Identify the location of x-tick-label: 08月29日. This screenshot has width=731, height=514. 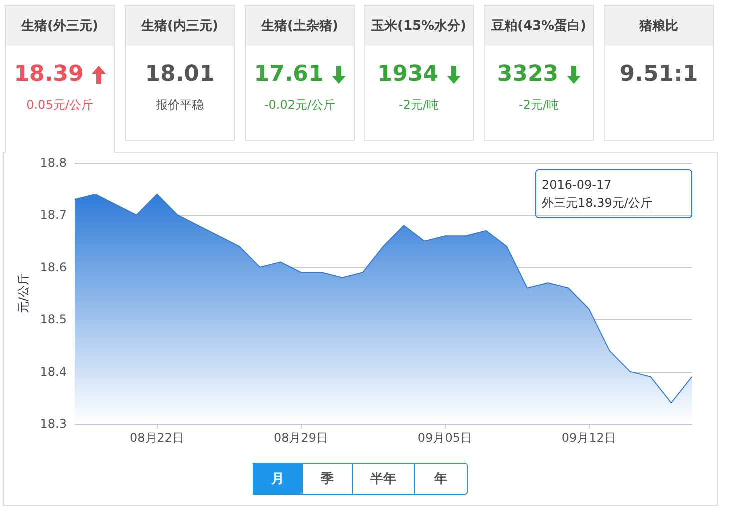
(301, 438).